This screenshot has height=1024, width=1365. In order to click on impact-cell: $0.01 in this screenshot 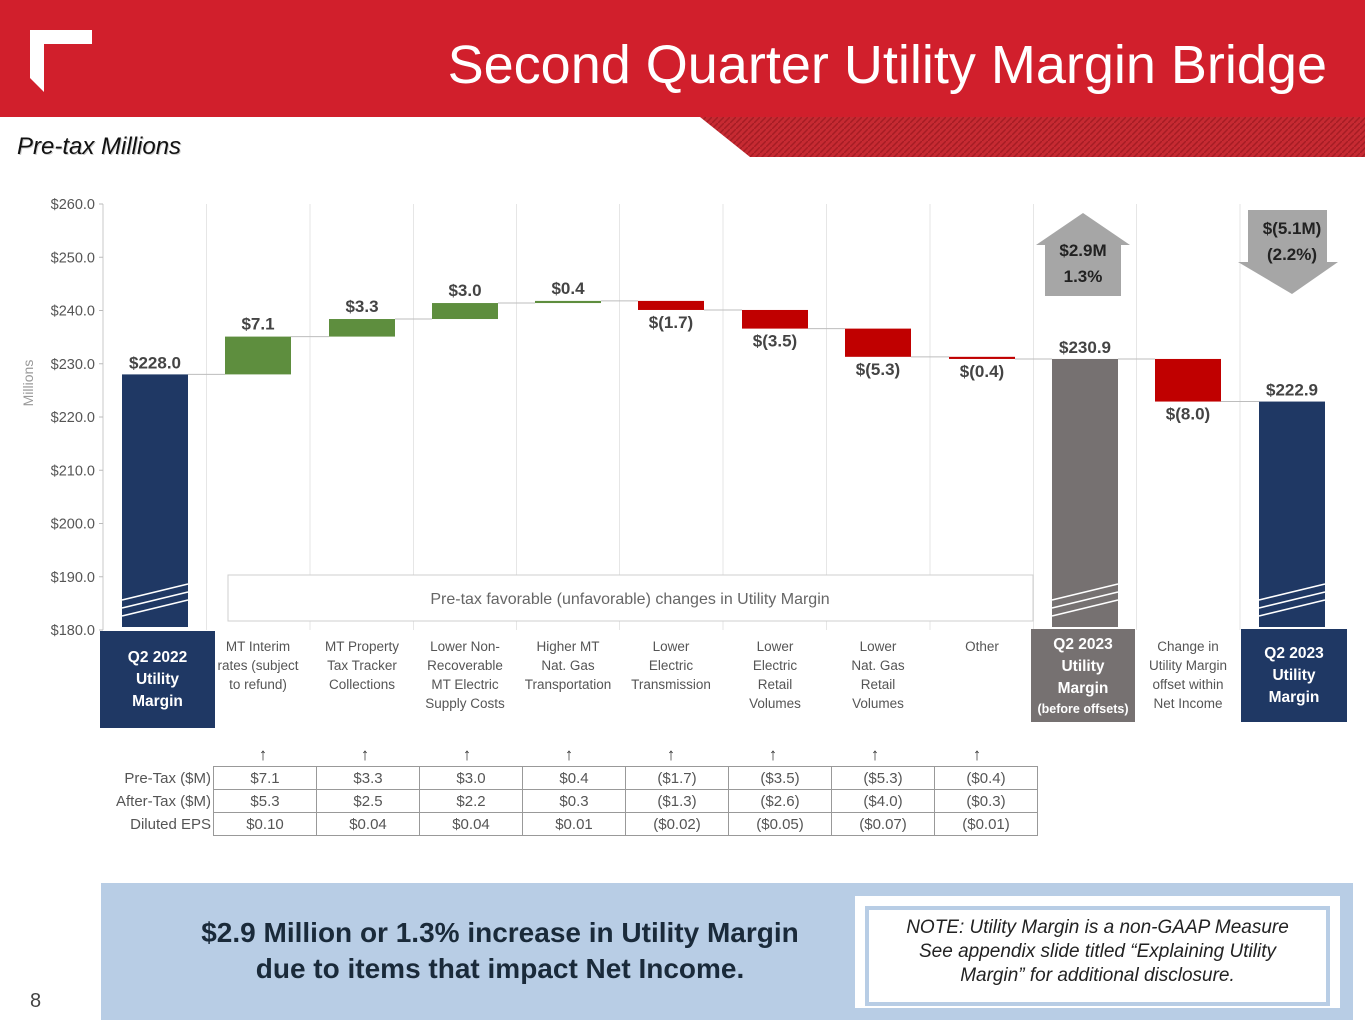, I will do `click(574, 824)`.